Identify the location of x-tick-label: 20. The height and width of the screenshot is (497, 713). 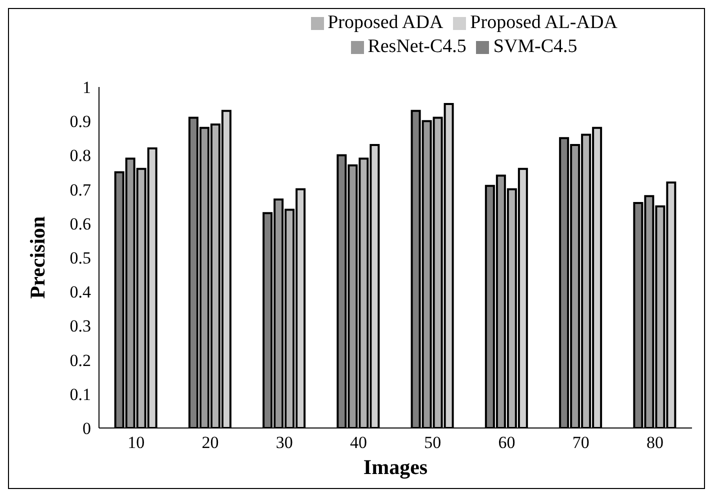
(210, 442).